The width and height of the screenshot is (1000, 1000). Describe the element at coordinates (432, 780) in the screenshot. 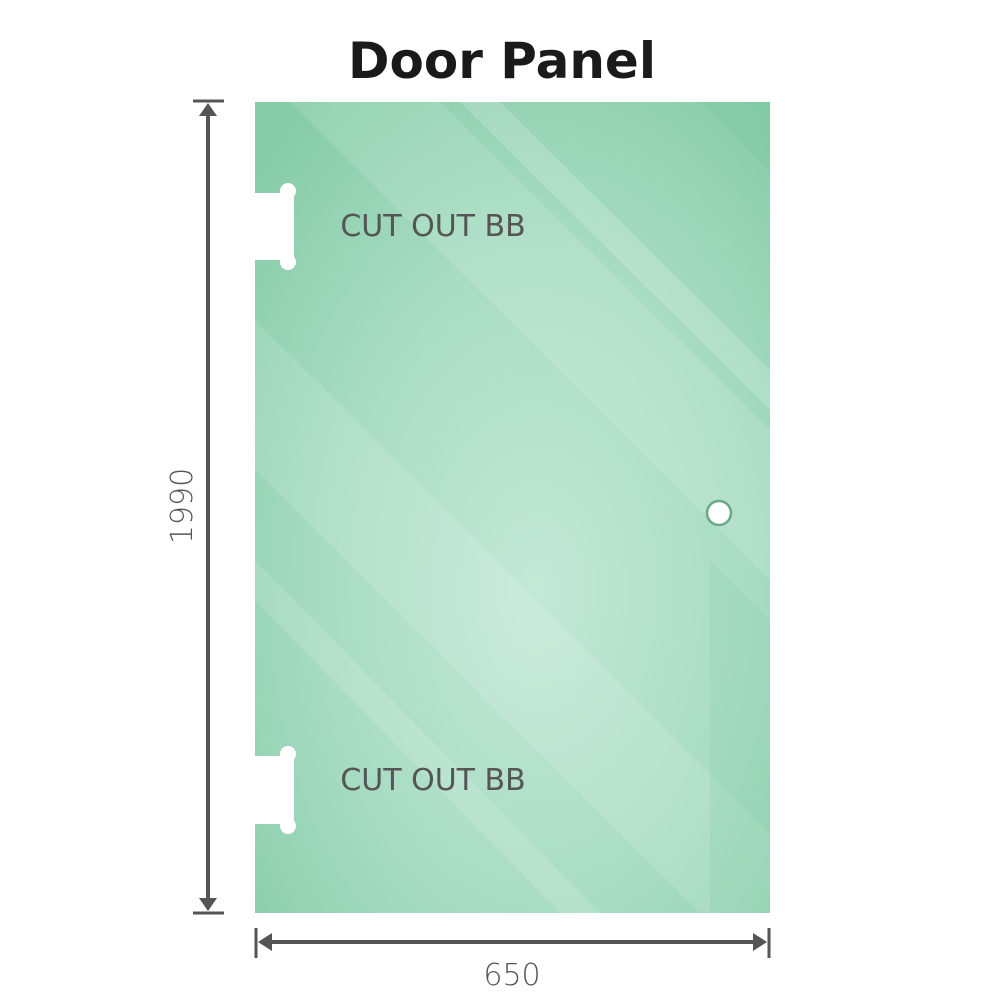

I see `cutout-bottom-label: CUT OUT BB` at that location.